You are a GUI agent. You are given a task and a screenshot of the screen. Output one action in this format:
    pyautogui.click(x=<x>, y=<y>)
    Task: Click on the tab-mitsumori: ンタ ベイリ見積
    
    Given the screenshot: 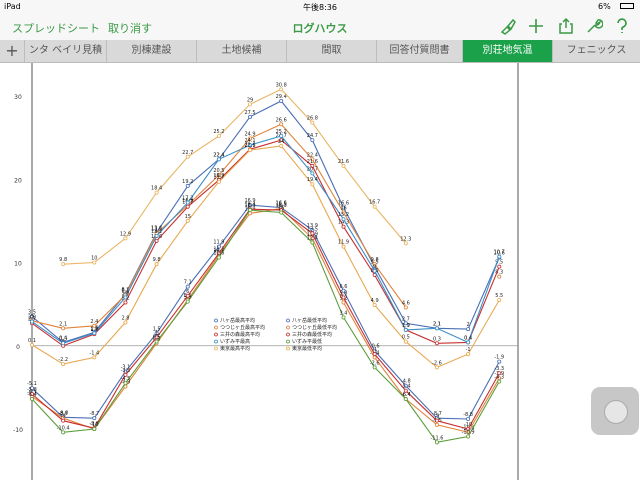 What is the action you would take?
    pyautogui.click(x=65, y=51)
    